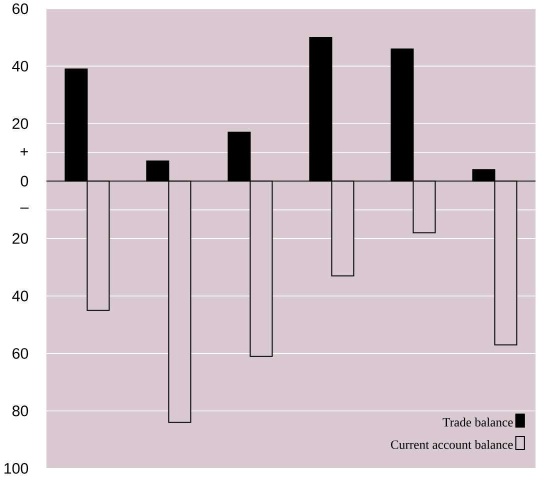 Image resolution: width=536 pixels, height=477 pixels. Describe the element at coordinates (452, 444) in the screenshot. I see `legend-label: Current account balance` at that location.